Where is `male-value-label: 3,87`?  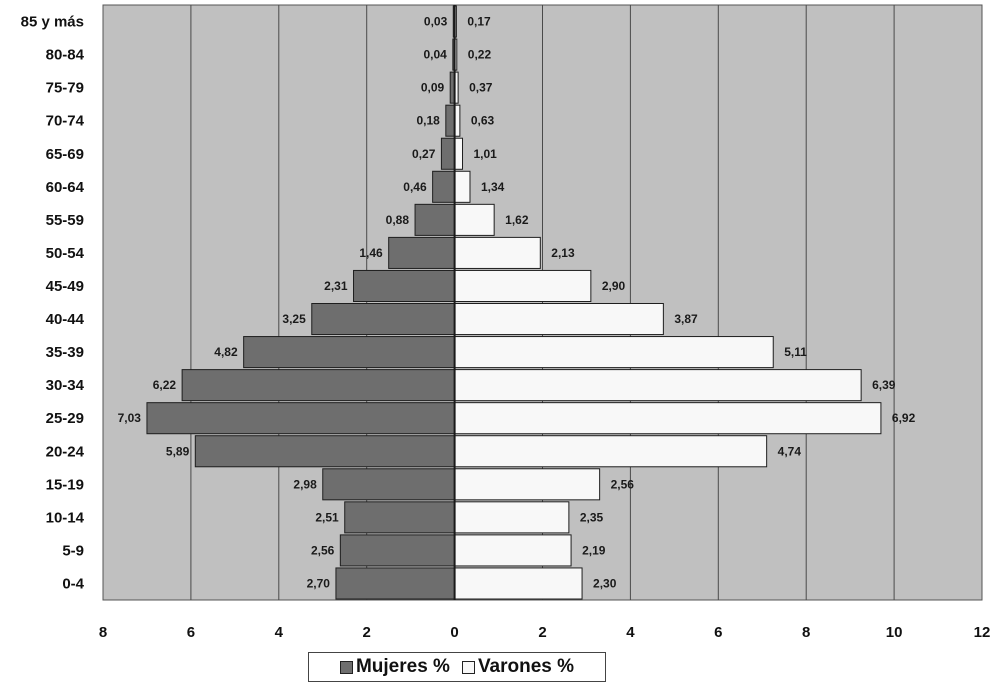
male-value-label: 3,87 is located at coordinates (686, 319).